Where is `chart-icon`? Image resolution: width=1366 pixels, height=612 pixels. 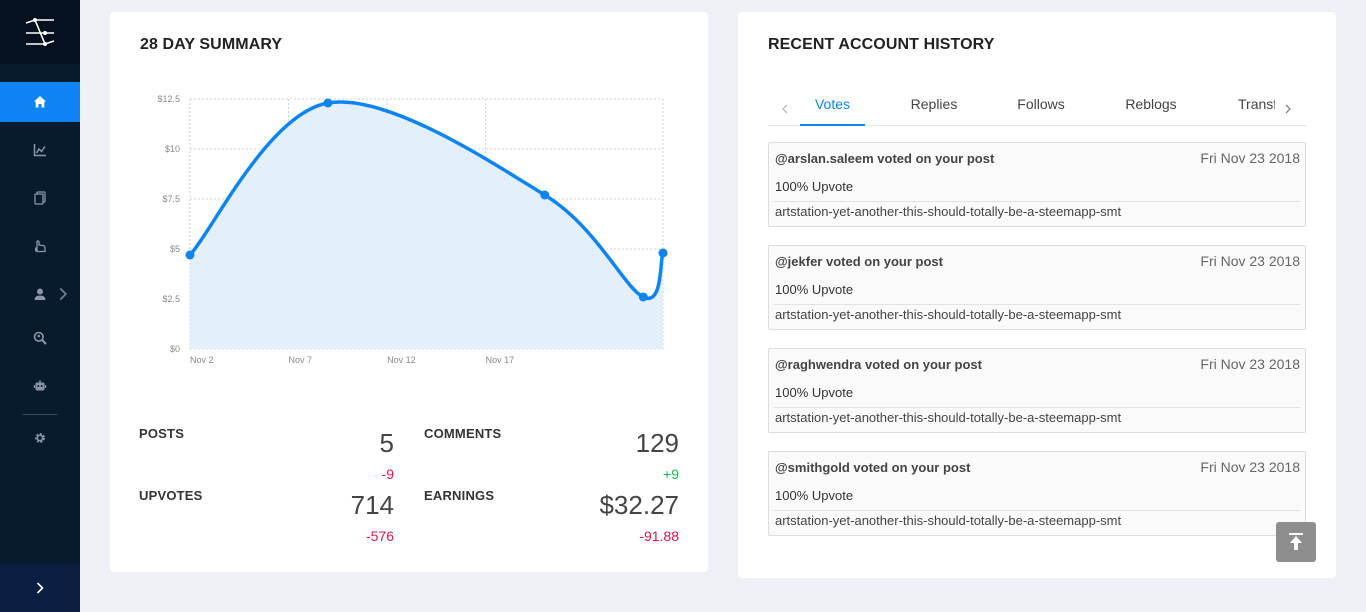
chart-icon is located at coordinates (39, 150).